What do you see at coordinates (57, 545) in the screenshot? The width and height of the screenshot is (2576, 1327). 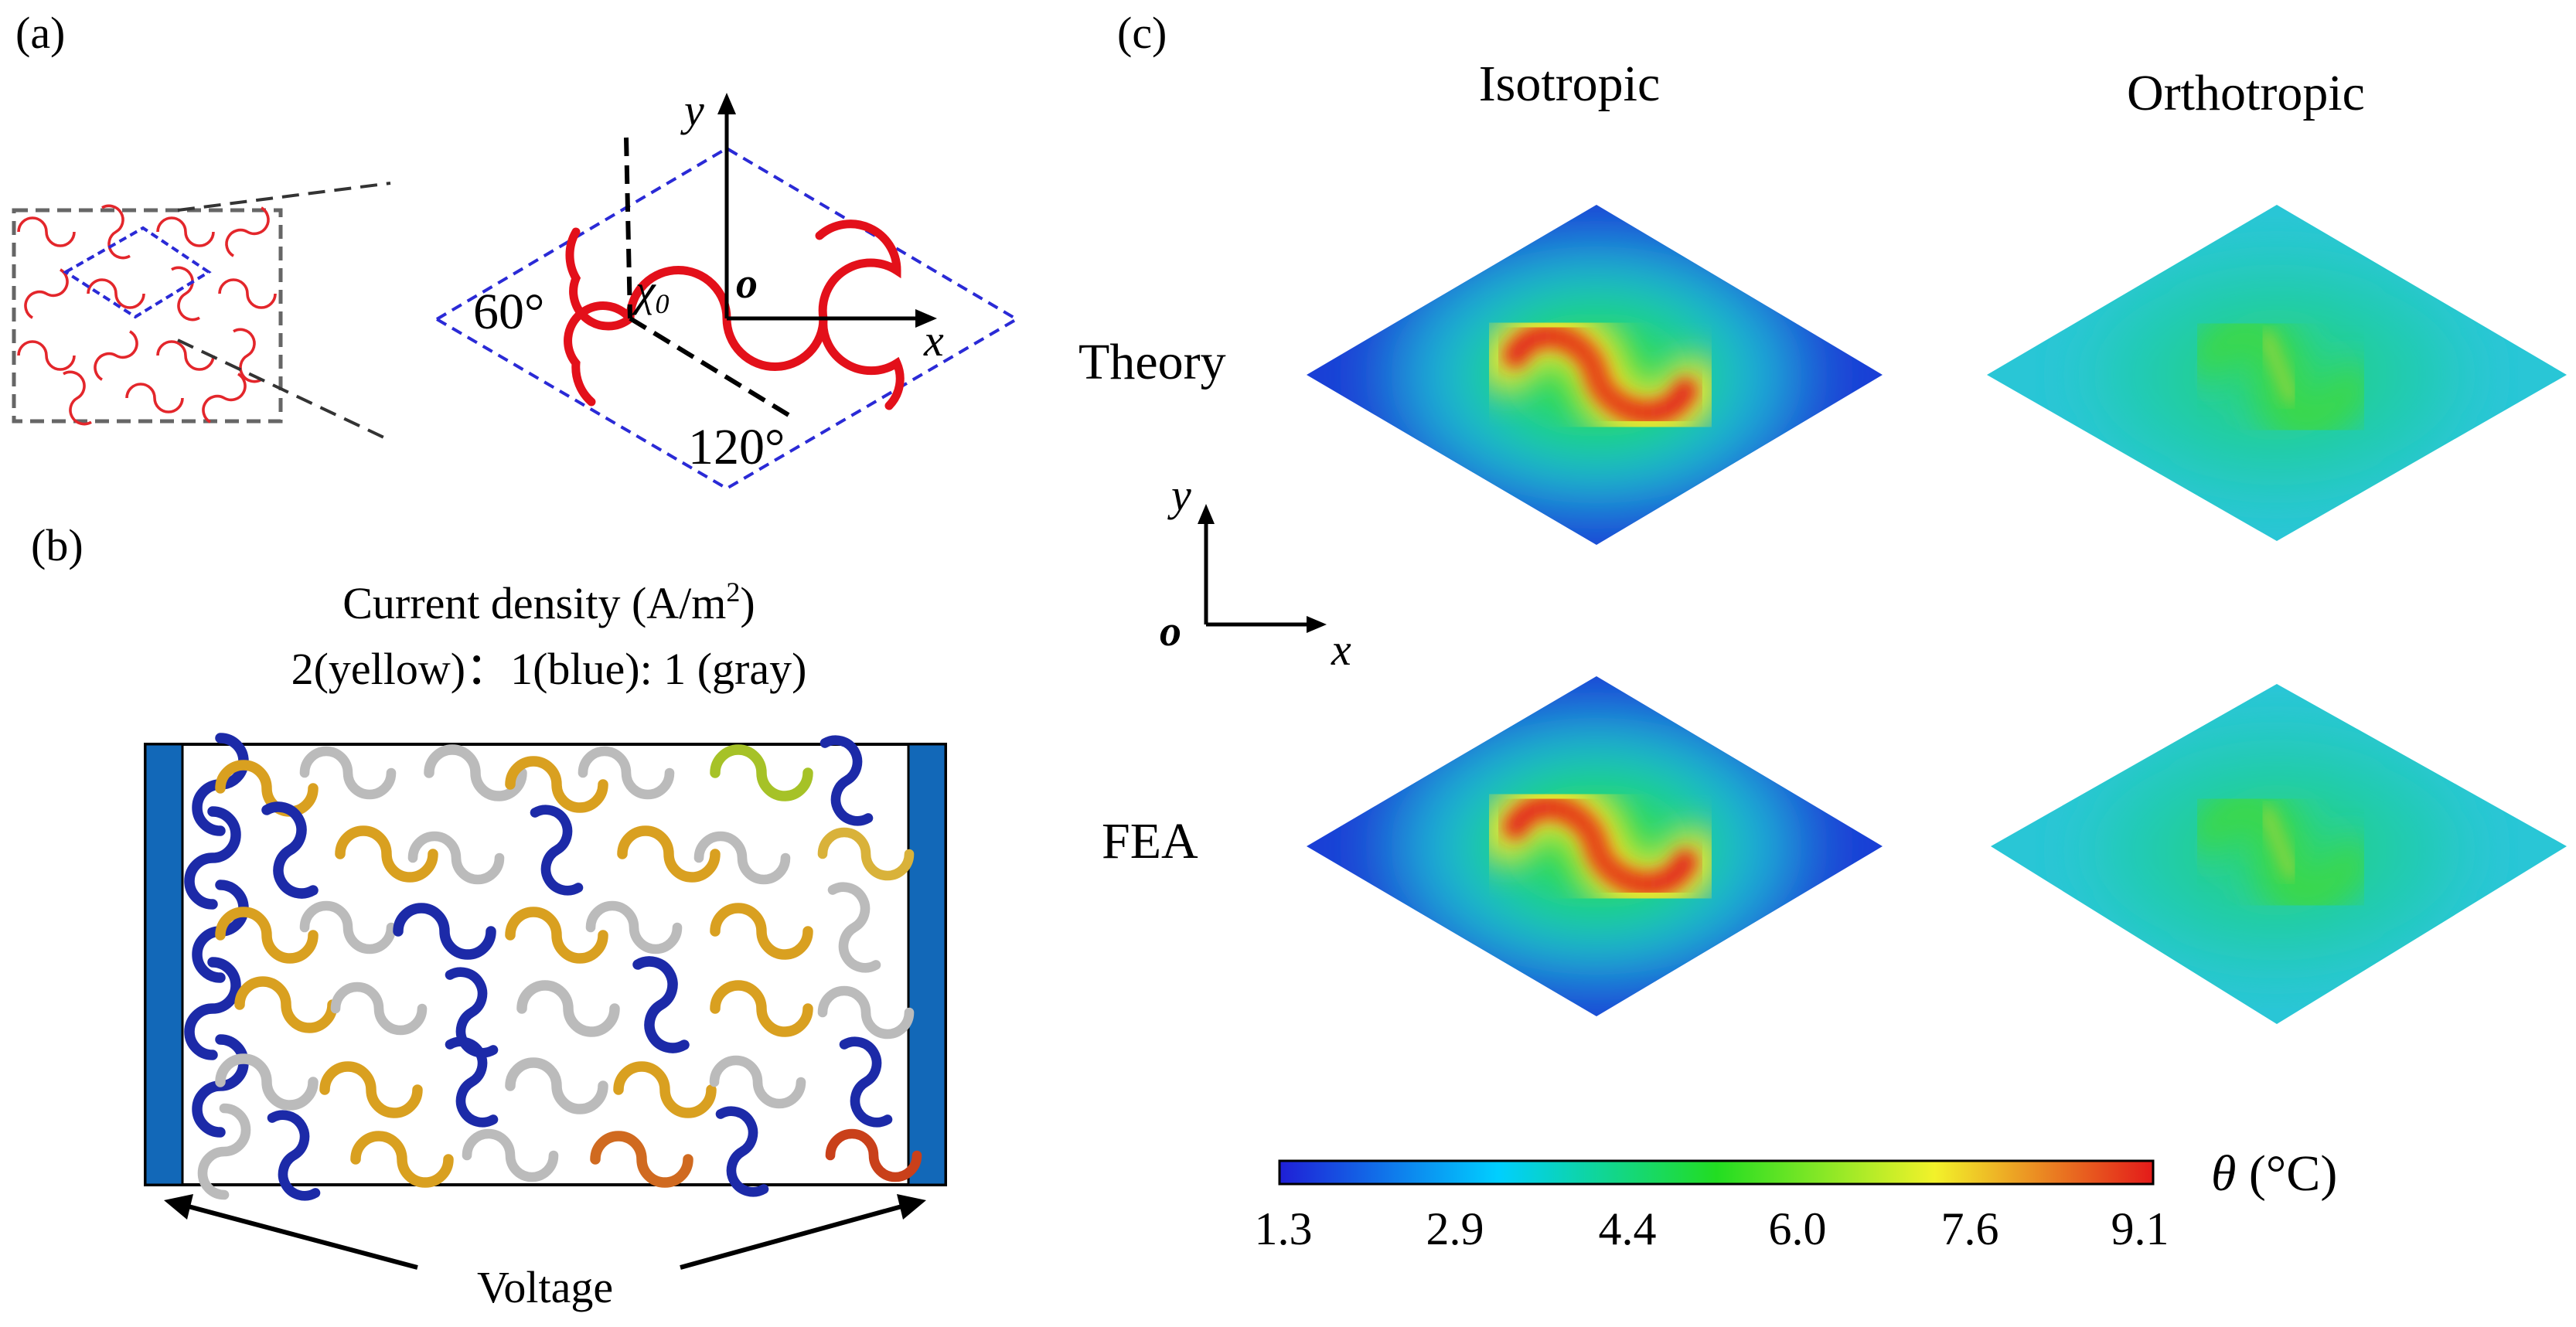 I see `panel-b-label: (b)` at bounding box center [57, 545].